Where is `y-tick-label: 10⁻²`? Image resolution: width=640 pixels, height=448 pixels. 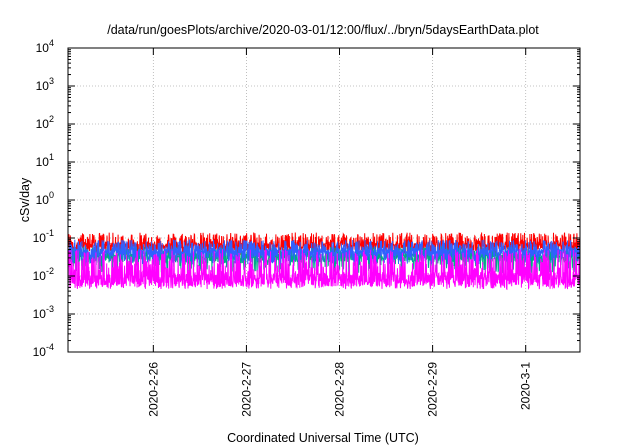 y-tick-label: 10⁻² is located at coordinates (43, 274).